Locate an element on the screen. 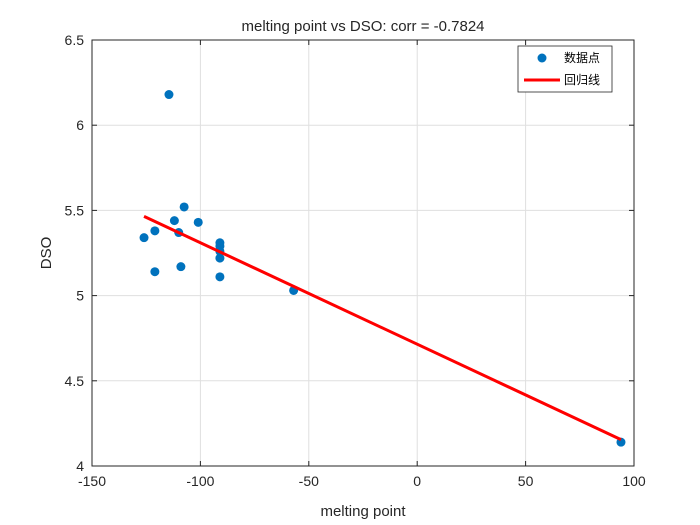  y-tick-label: 4 is located at coordinates (80, 466).